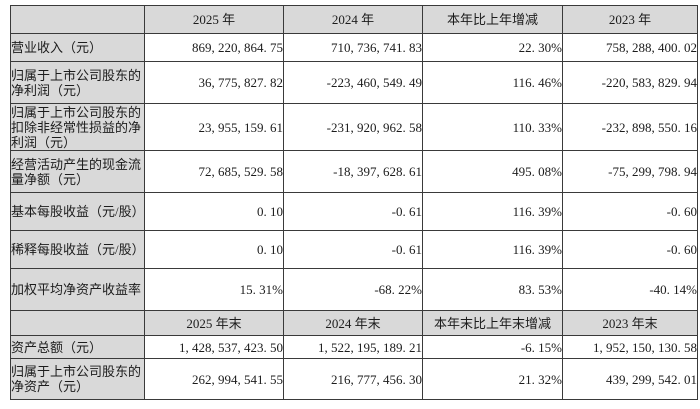 This screenshot has height=409, width=700. I want to click on header-2024: 2024 年, so click(353, 19).